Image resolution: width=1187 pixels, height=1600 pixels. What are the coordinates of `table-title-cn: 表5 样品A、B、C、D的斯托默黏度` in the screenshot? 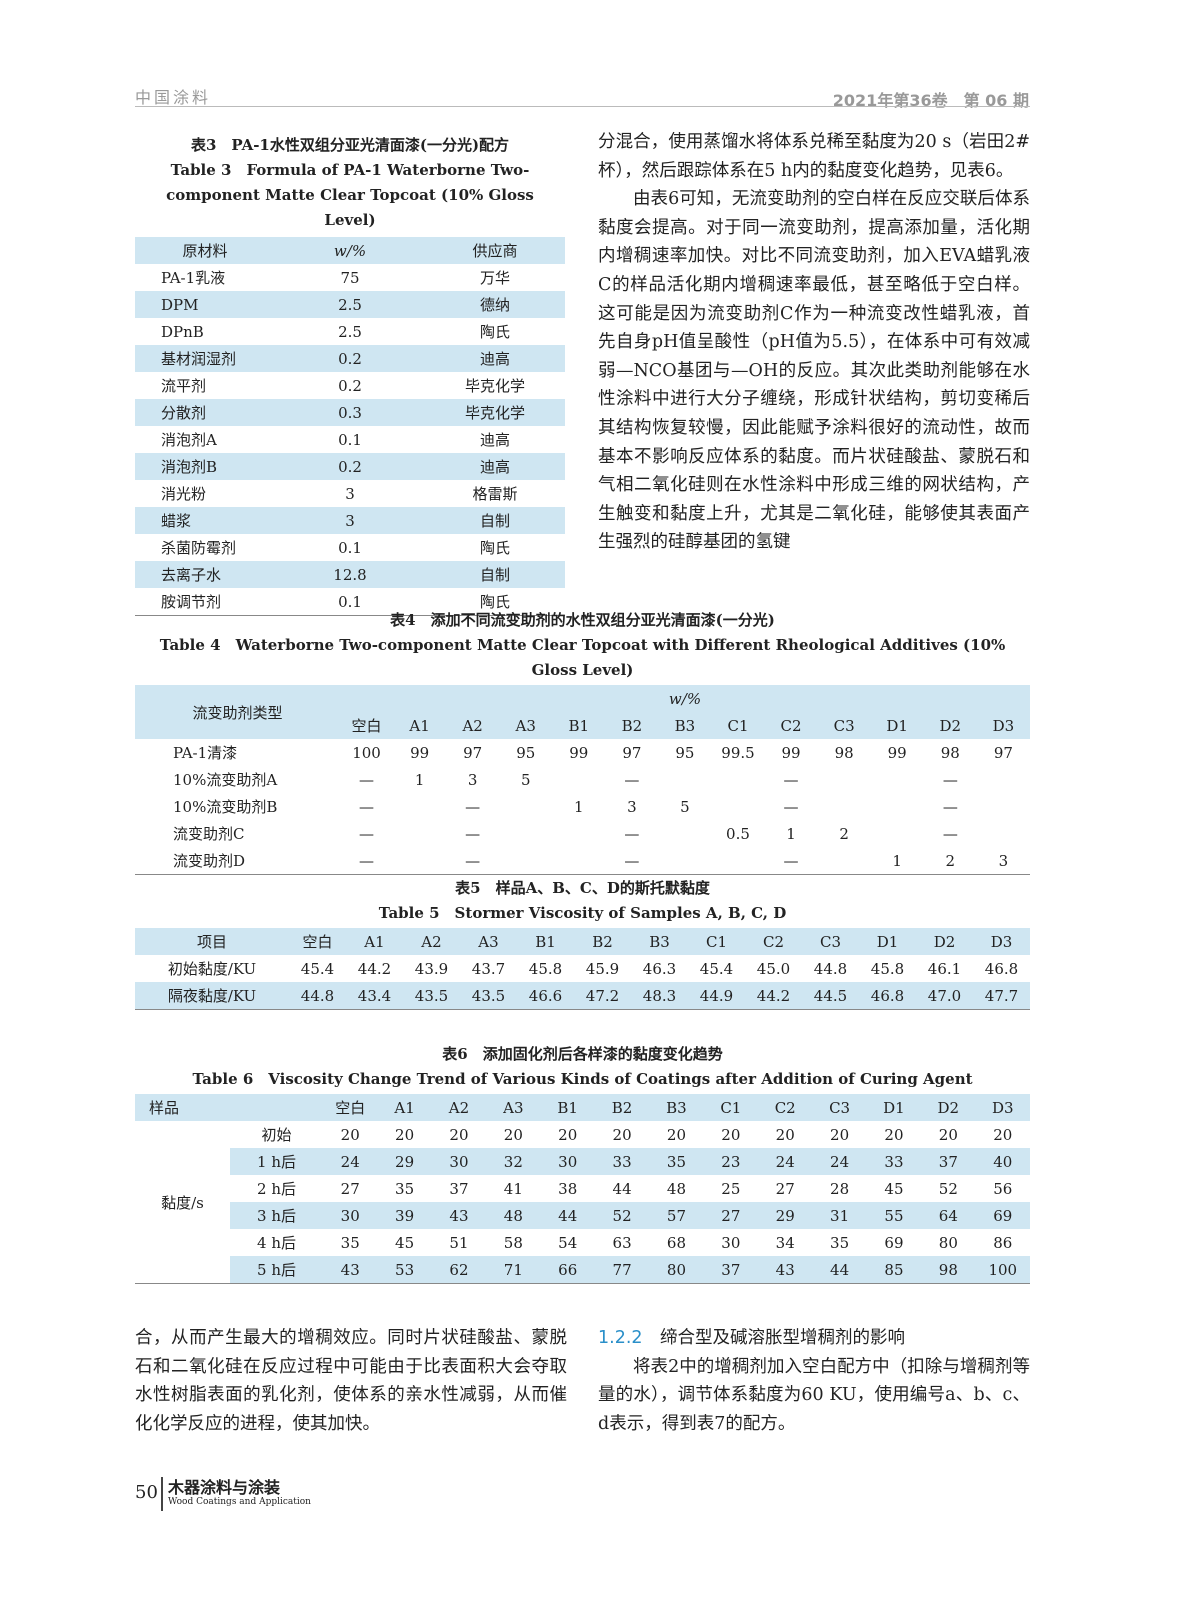 It's located at (582, 888).